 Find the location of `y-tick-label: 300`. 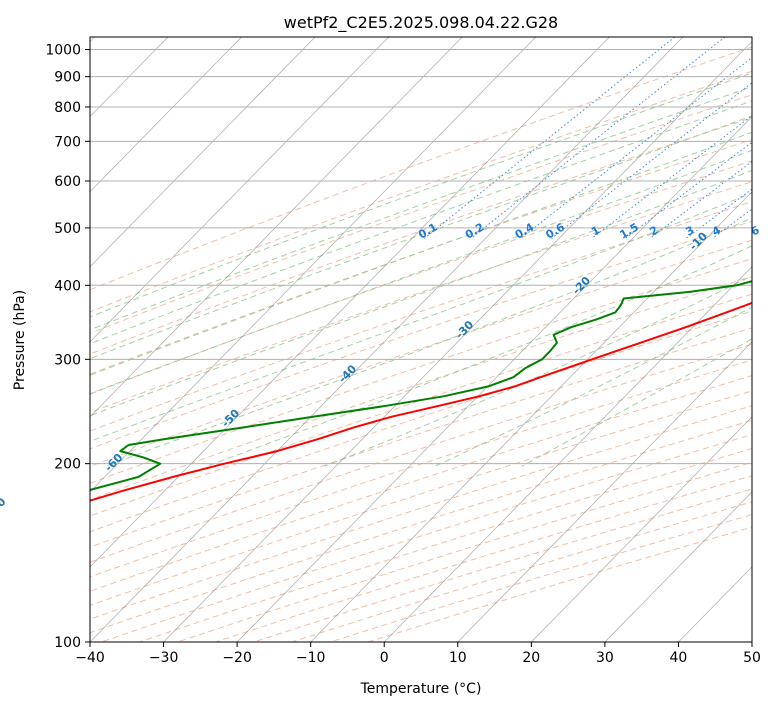

y-tick-label: 300 is located at coordinates (67, 360).